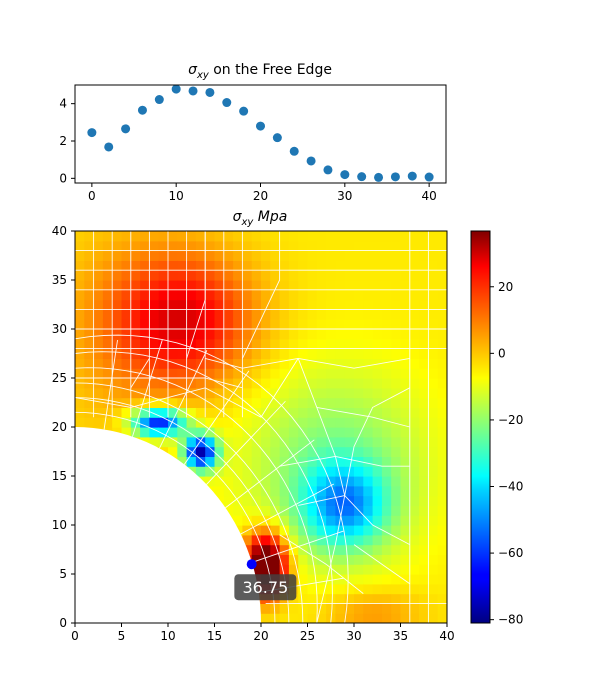 Image resolution: width=600 pixels, height=700 pixels. I want to click on heatmap-xtick-label: 5, so click(122, 636).